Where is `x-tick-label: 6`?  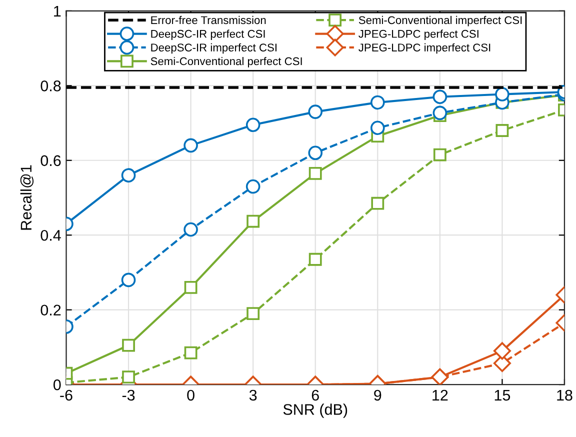 x-tick-label: 6 is located at coordinates (315, 395).